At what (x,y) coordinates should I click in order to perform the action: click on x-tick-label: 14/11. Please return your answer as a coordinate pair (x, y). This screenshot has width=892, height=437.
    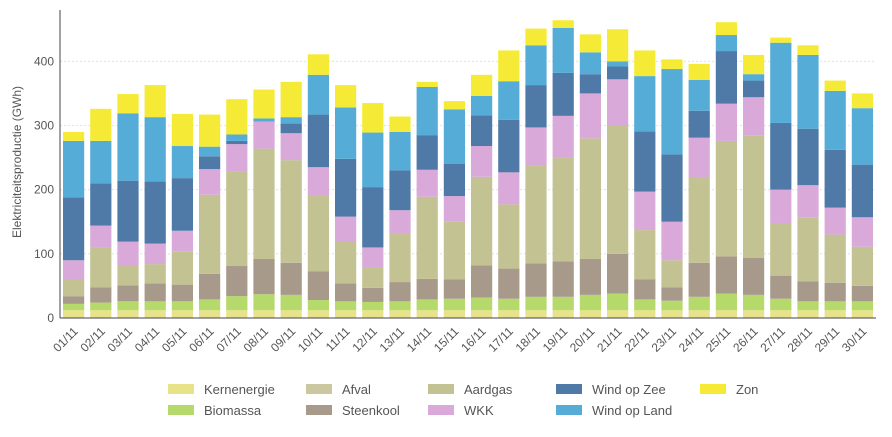
    Looking at the image, I should click on (419, 339).